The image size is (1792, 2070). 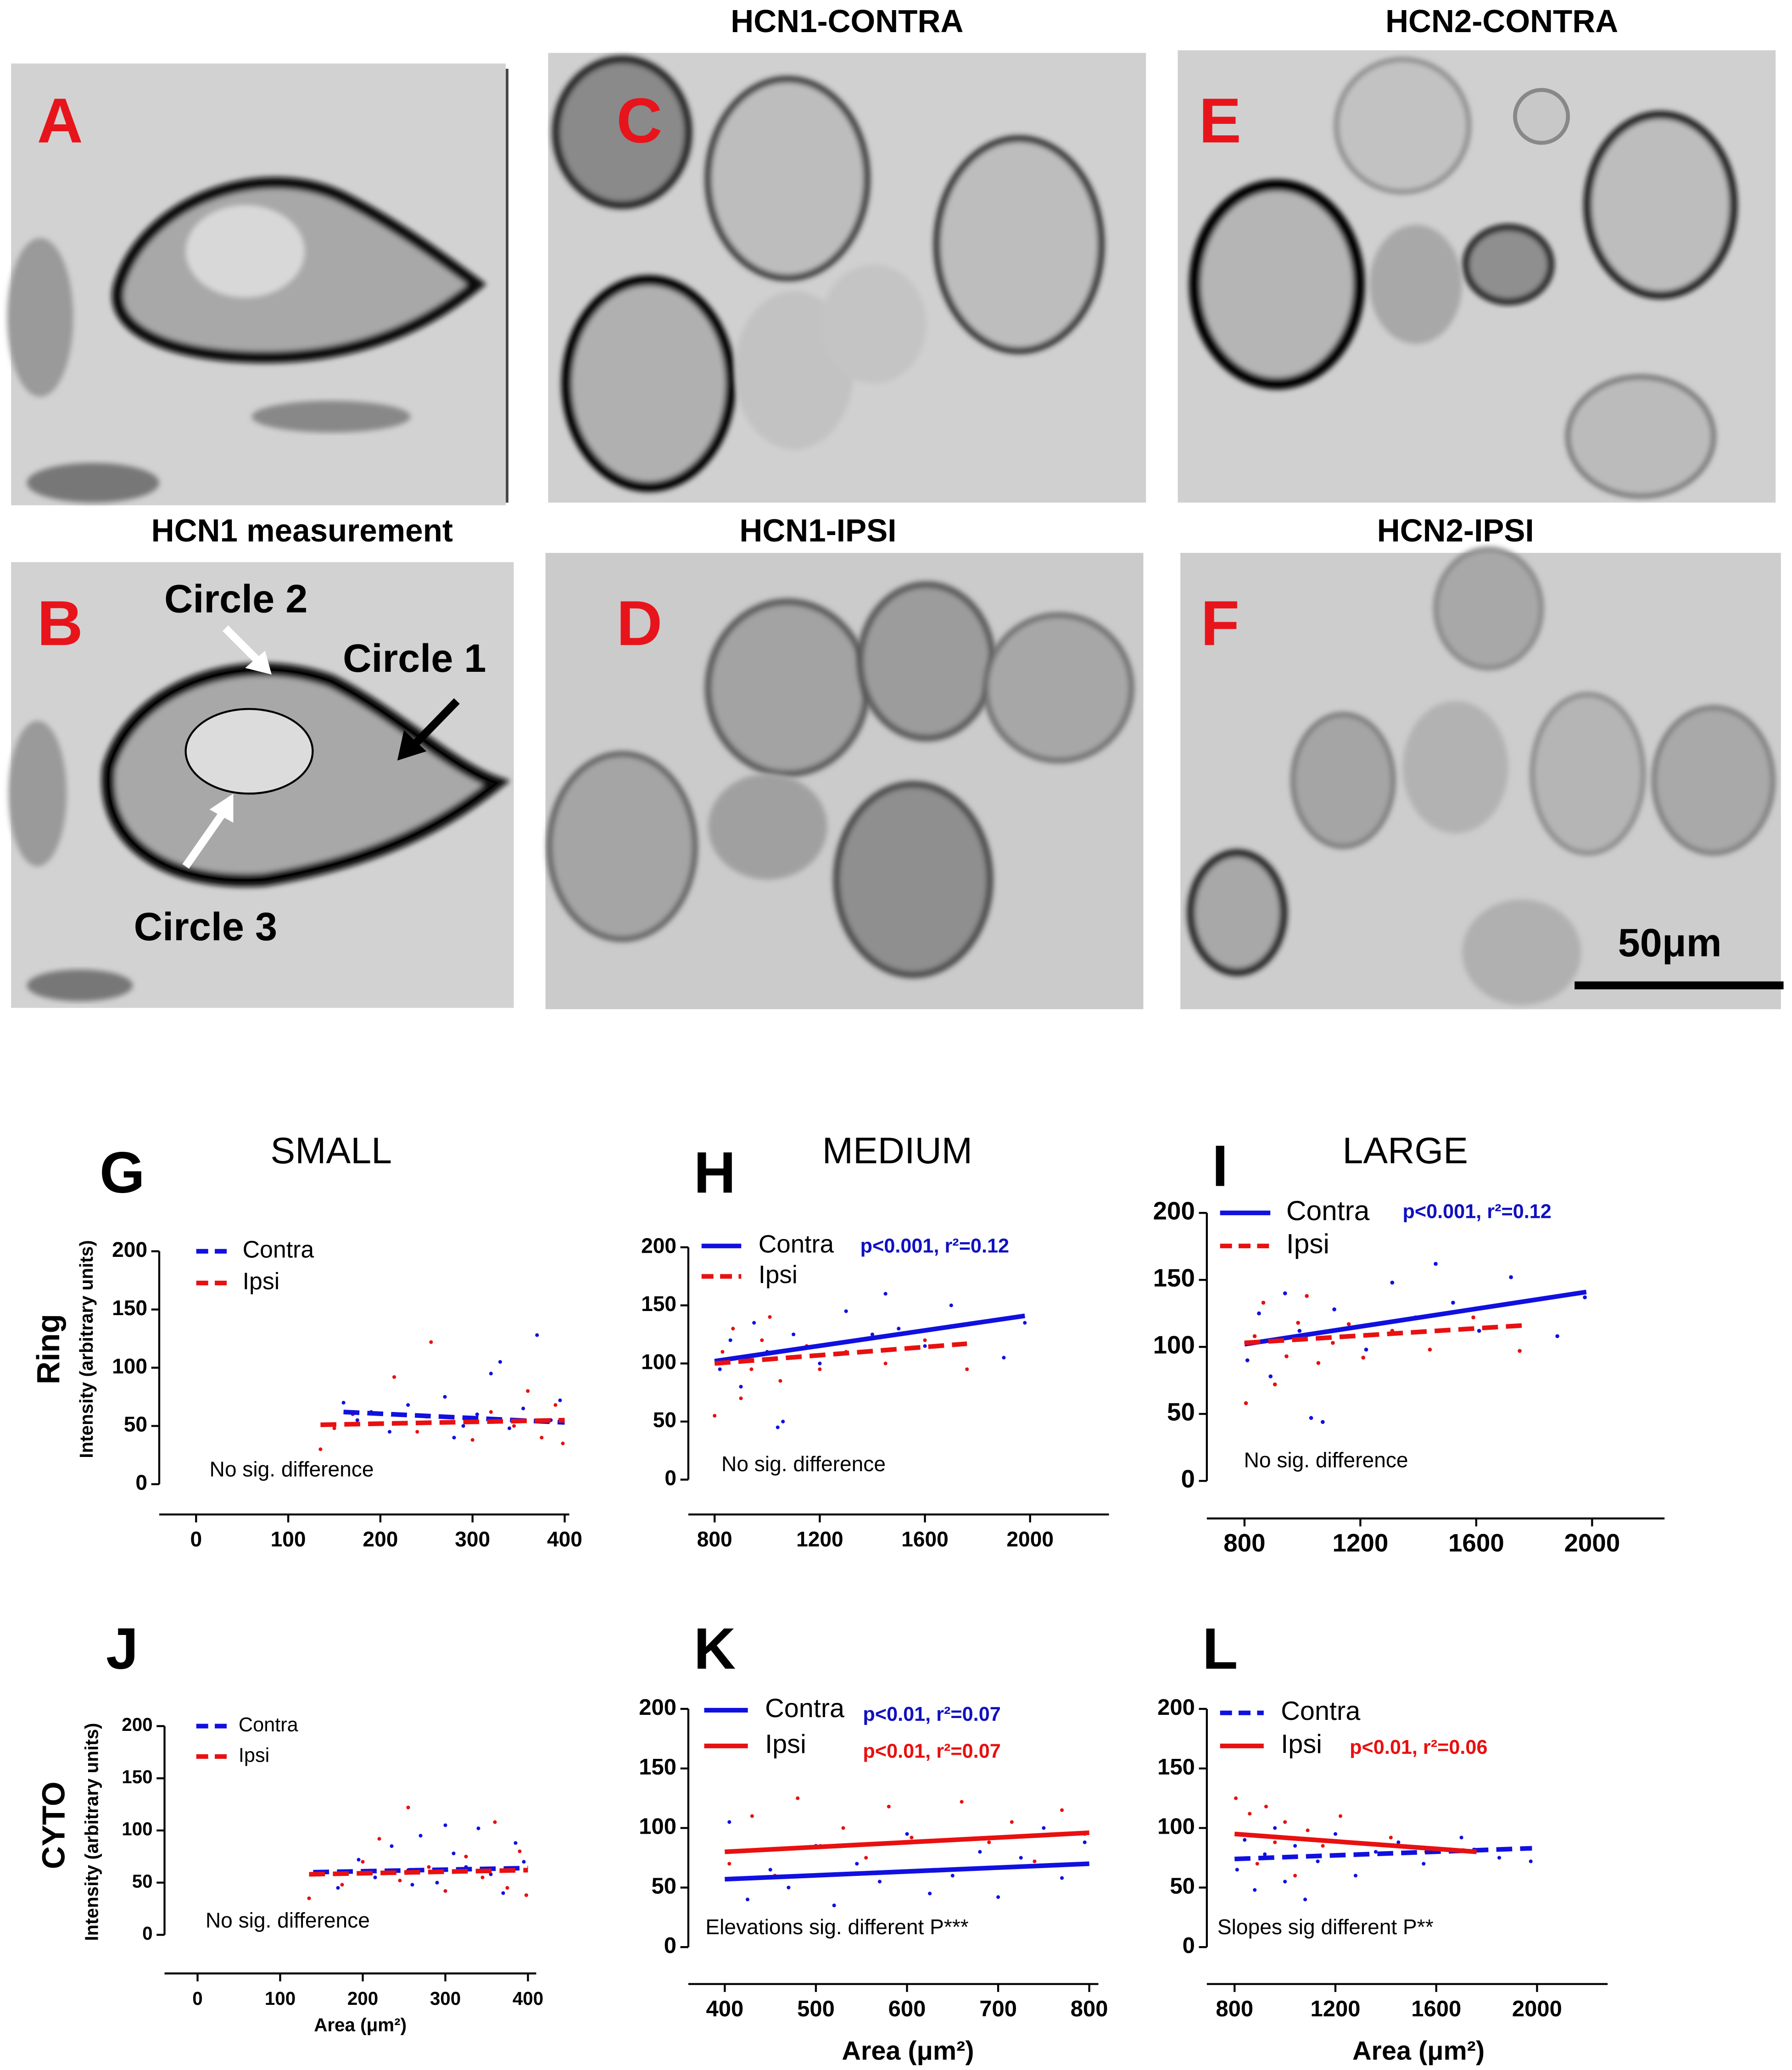 What do you see at coordinates (1455, 531) in the screenshot?
I see `panel-title: HCN2-IPSI` at bounding box center [1455, 531].